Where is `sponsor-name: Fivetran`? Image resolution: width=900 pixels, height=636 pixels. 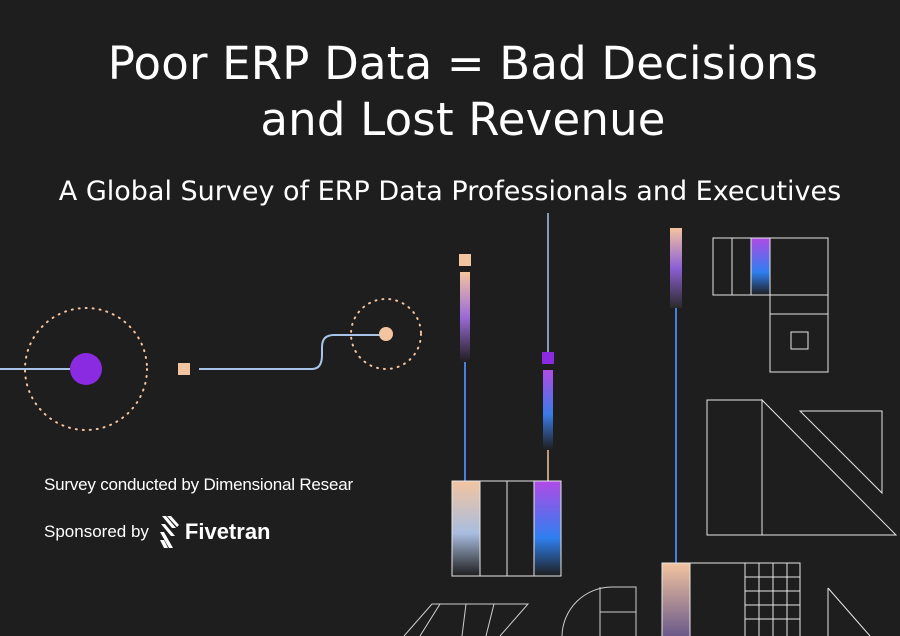 sponsor-name: Fivetran is located at coordinates (227, 531).